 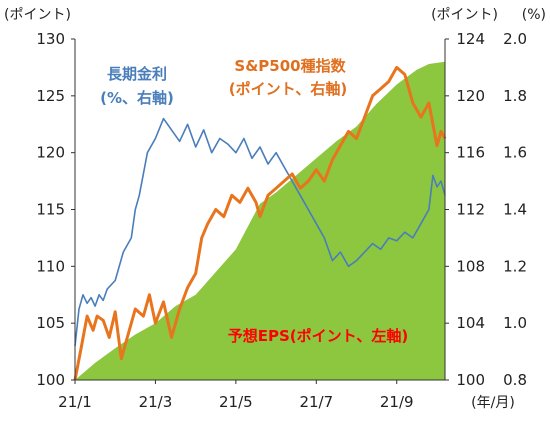 I want to click on right-percent-tick-label: 1.8, so click(x=515, y=96).